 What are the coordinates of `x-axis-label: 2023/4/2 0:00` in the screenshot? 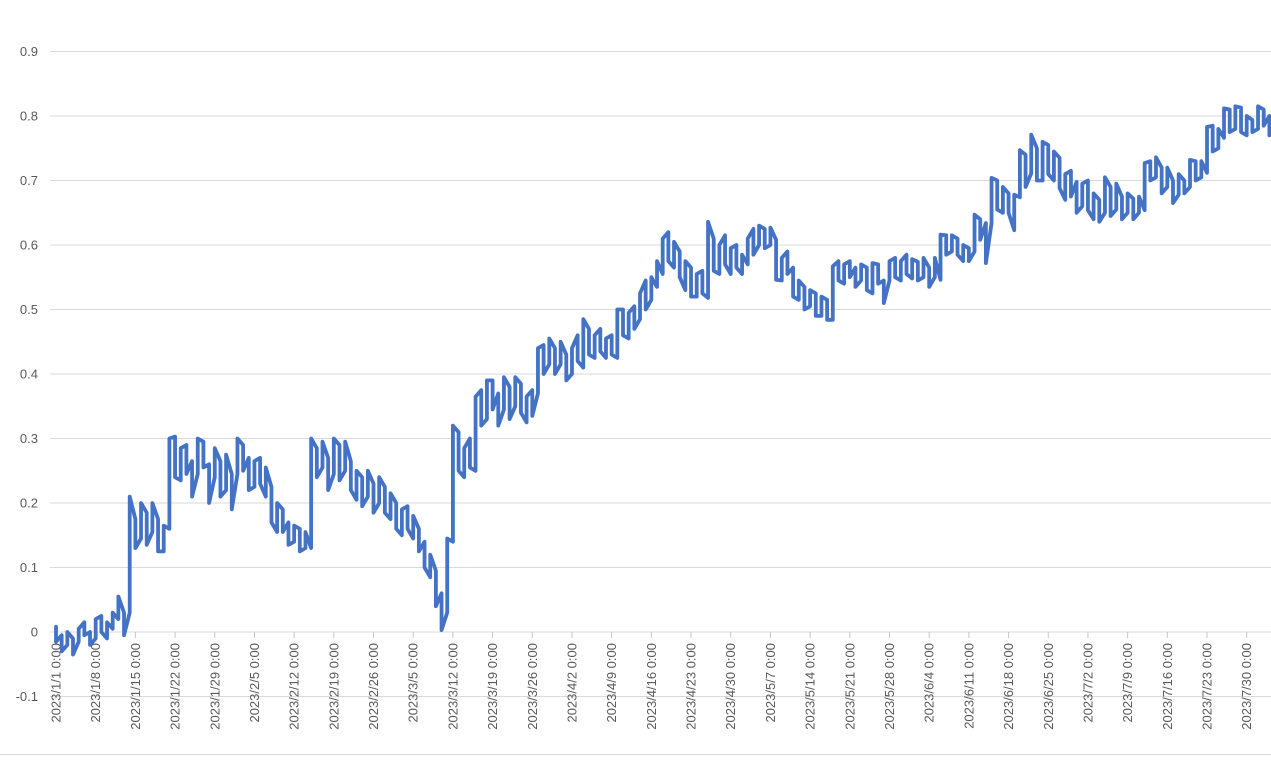 It's located at (571, 683).